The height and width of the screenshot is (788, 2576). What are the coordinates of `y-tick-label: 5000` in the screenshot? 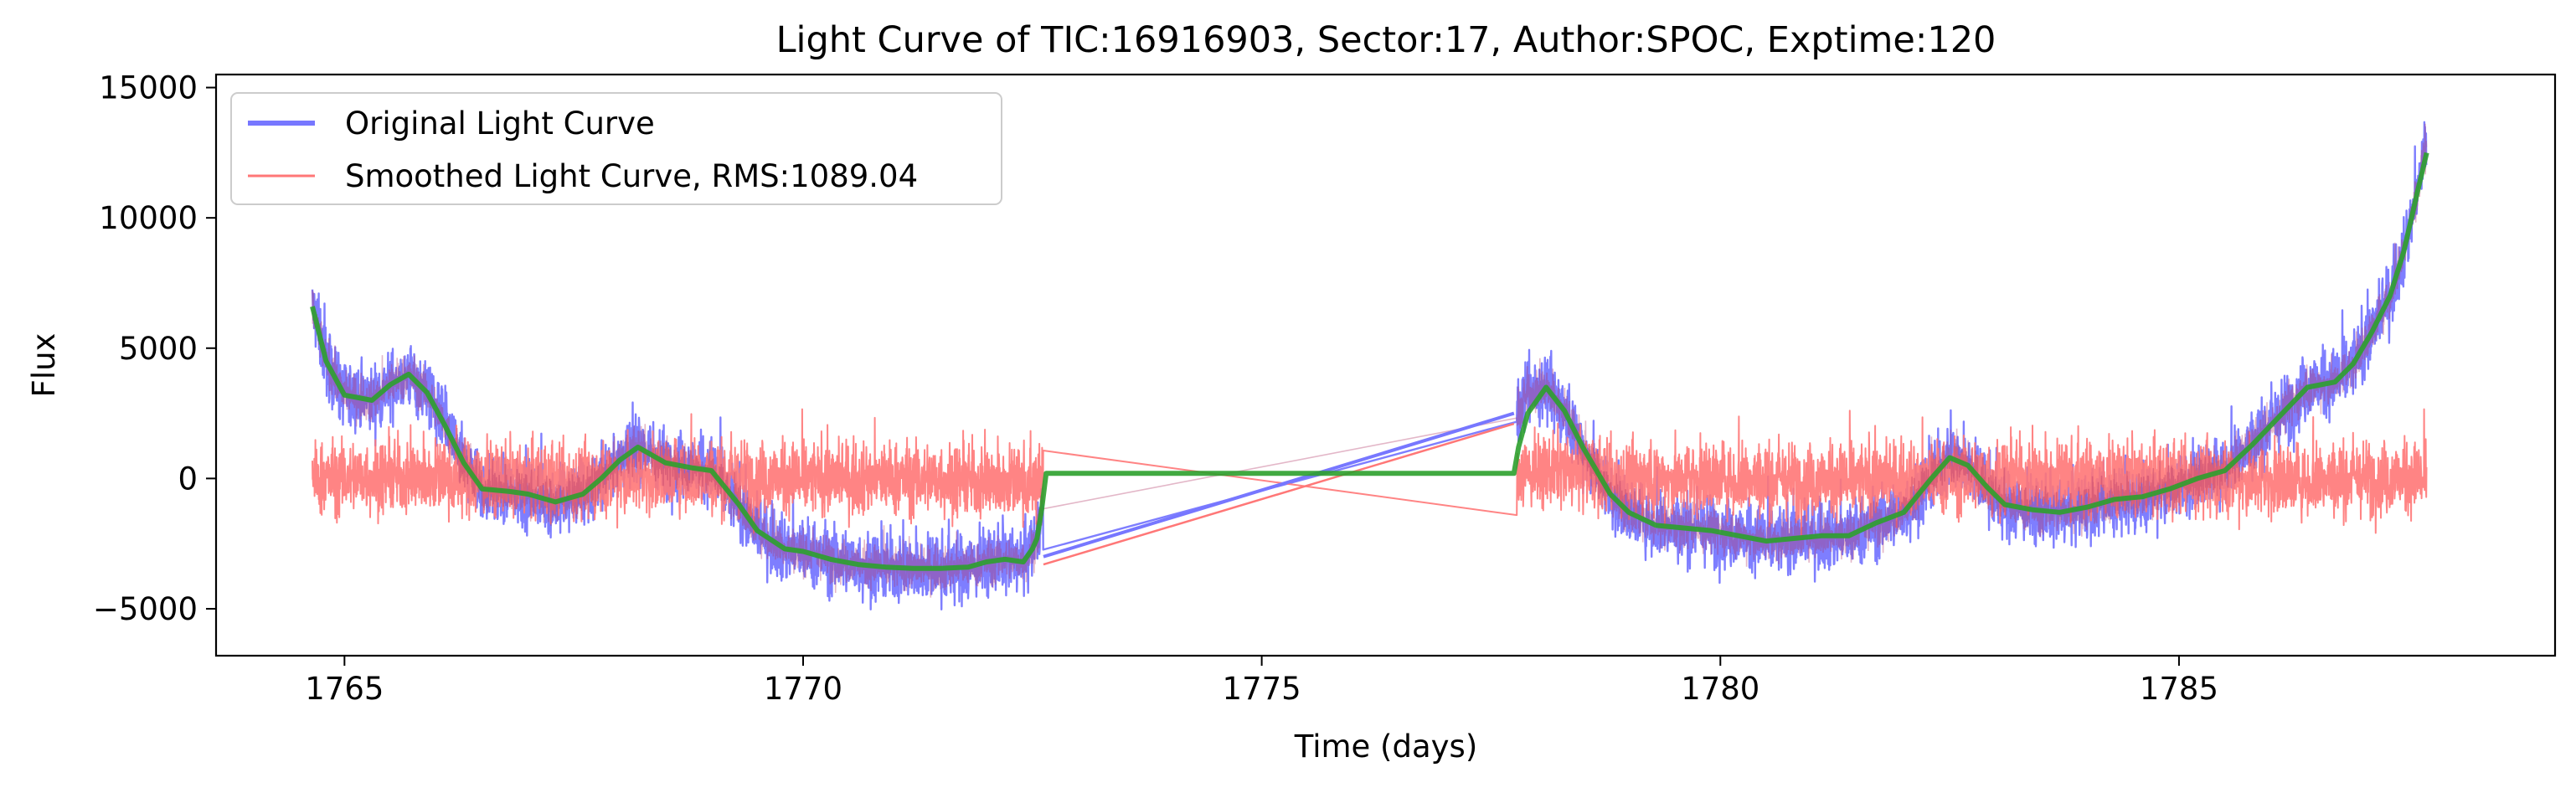 It's located at (158, 349).